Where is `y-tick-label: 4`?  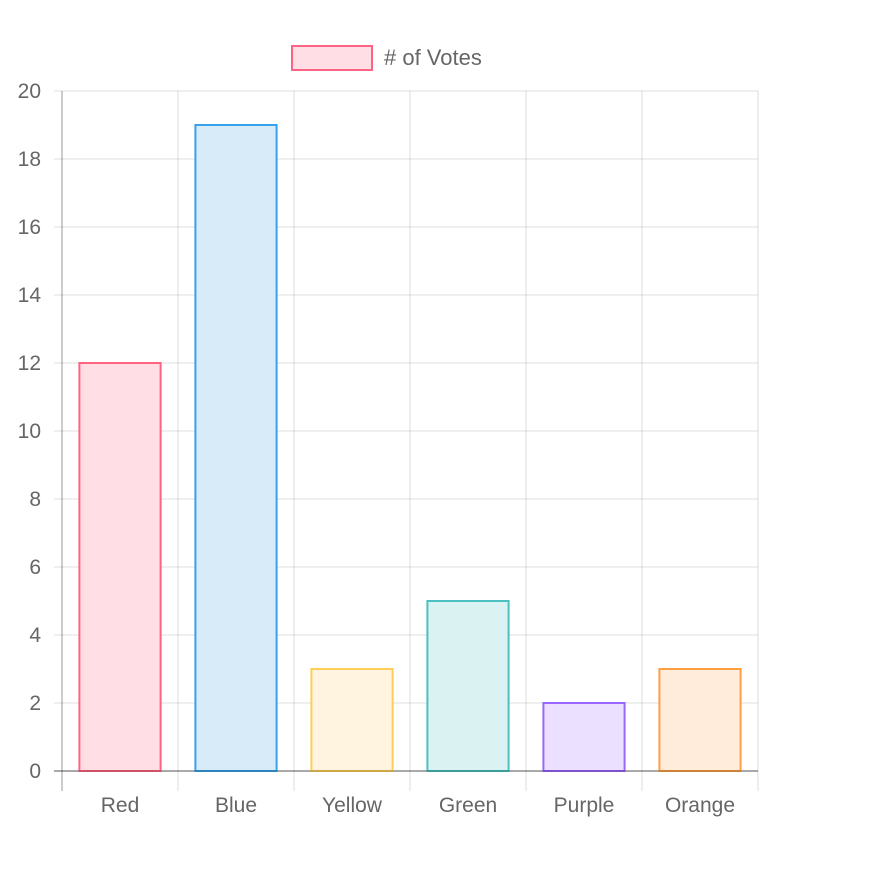
y-tick-label: 4 is located at coordinates (35, 635).